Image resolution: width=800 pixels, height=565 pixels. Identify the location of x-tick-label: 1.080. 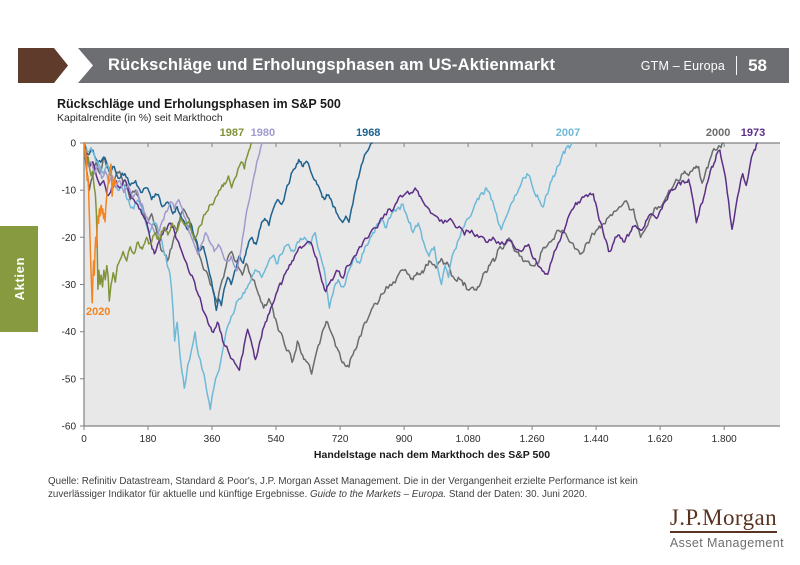
(468, 439).